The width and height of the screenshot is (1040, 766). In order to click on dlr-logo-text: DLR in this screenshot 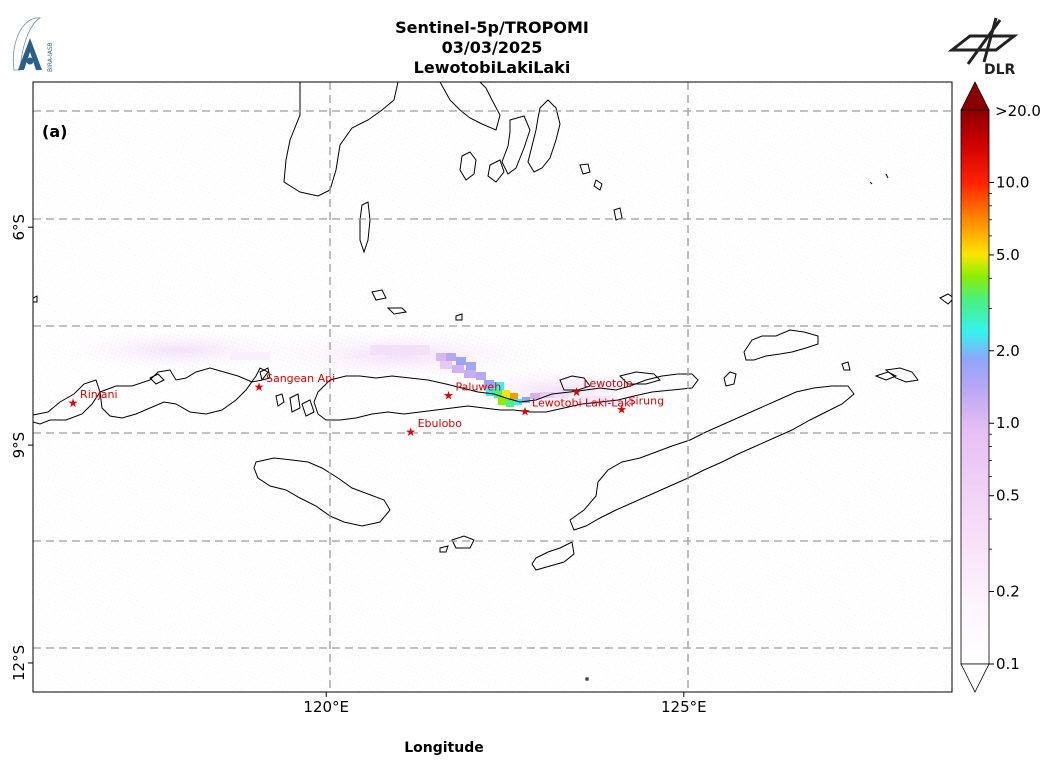, I will do `click(1000, 70)`.